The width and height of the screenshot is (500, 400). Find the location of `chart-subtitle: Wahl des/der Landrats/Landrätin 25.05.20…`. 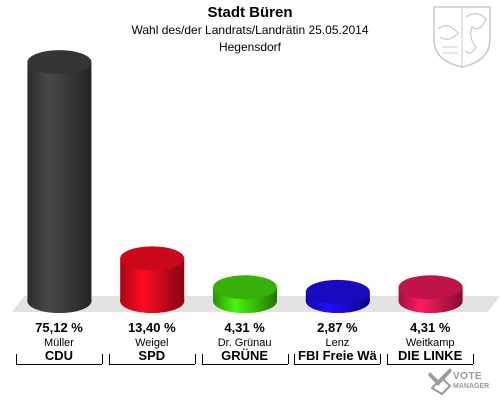

chart-subtitle: Wahl des/der Landrats/Landrätin 25.05.20… is located at coordinates (250, 30).